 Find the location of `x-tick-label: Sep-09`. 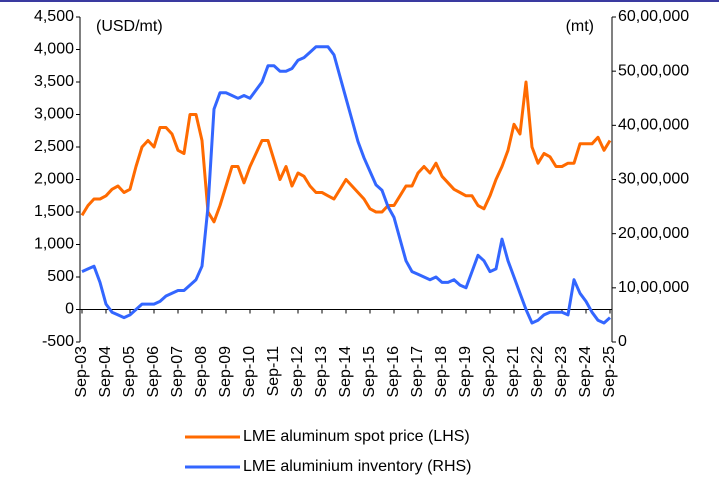

x-tick-label: Sep-09 is located at coordinates (225, 372).